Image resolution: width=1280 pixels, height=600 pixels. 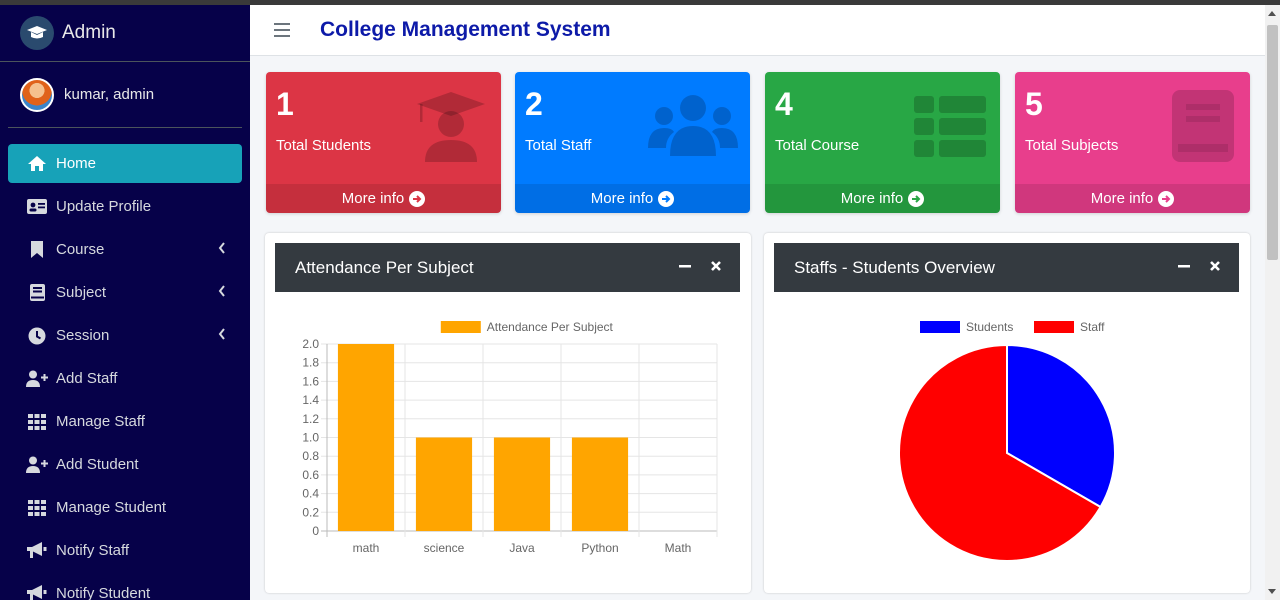 What do you see at coordinates (757, 30) in the screenshot?
I see `top-navbar: College Management System` at bounding box center [757, 30].